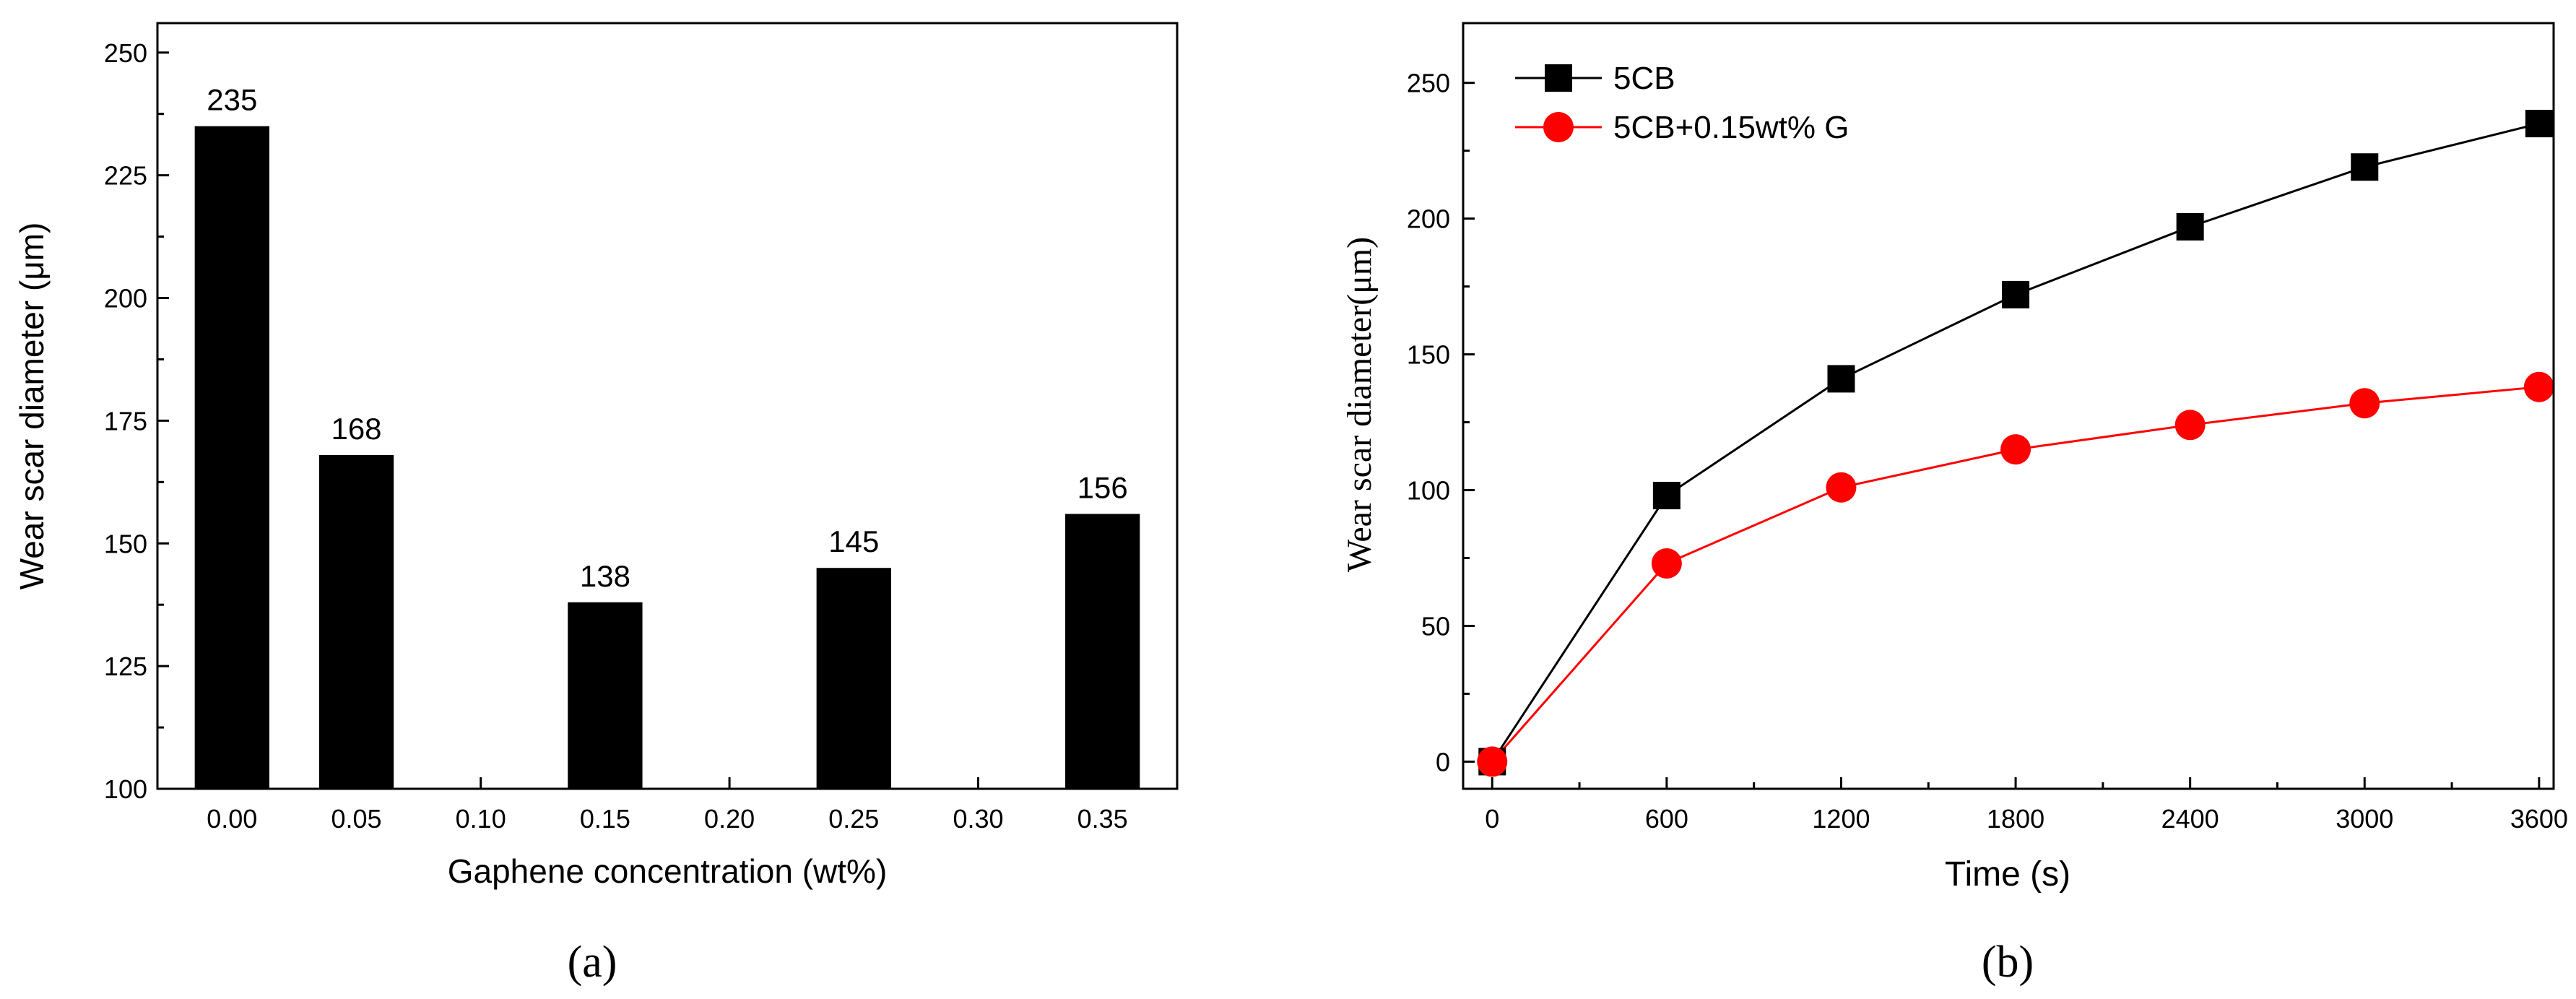  I want to click on panel-b-label: (b), so click(2008, 962).